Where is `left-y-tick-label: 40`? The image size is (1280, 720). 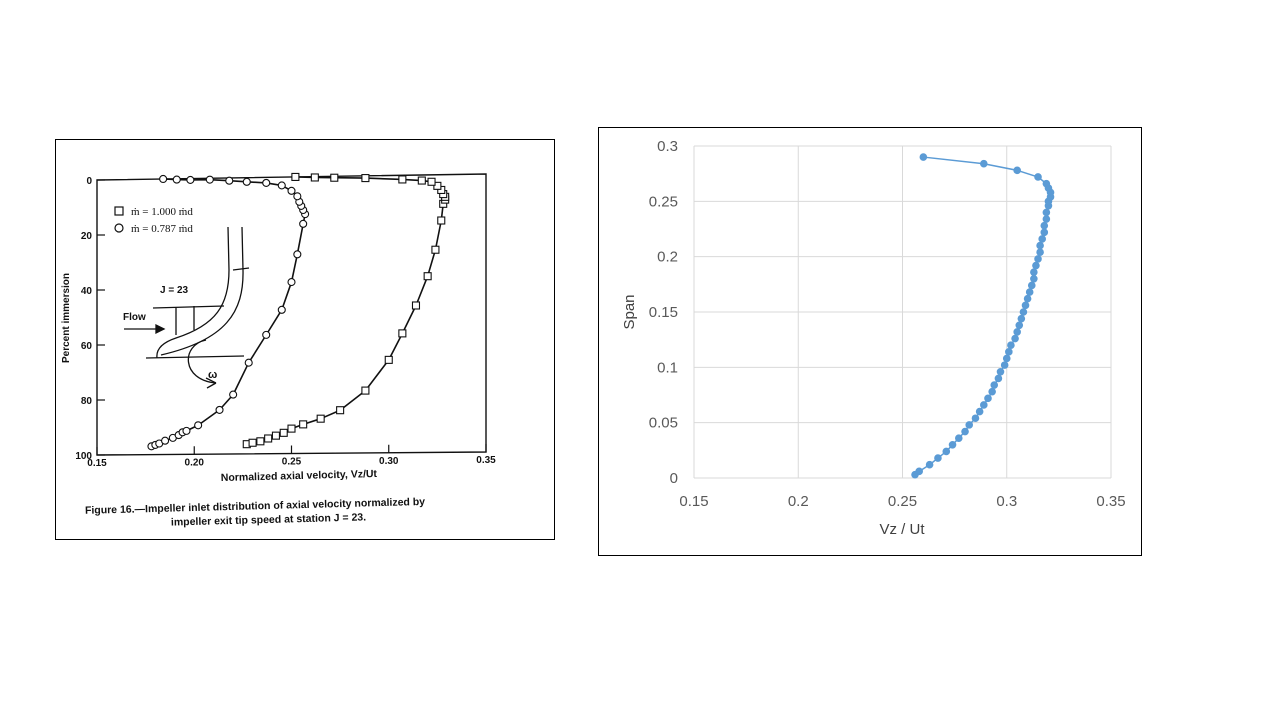 left-y-tick-label: 40 is located at coordinates (87, 291).